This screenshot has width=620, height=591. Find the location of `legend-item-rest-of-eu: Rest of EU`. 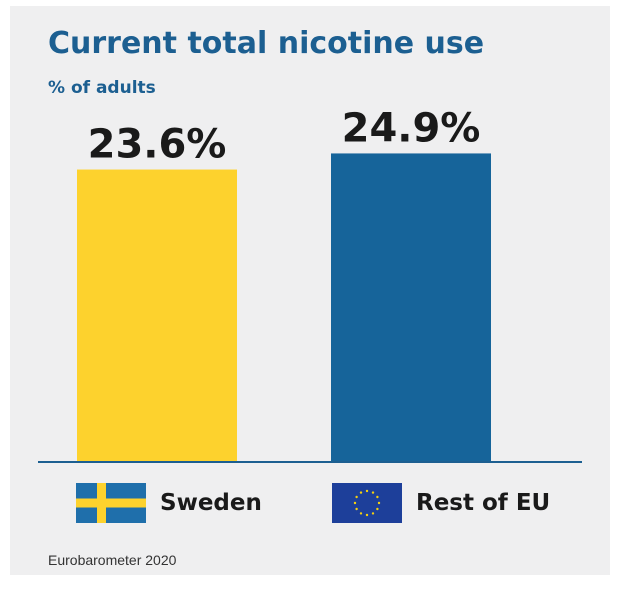

legend-item-rest-of-eu: Rest of EU is located at coordinates (441, 503).